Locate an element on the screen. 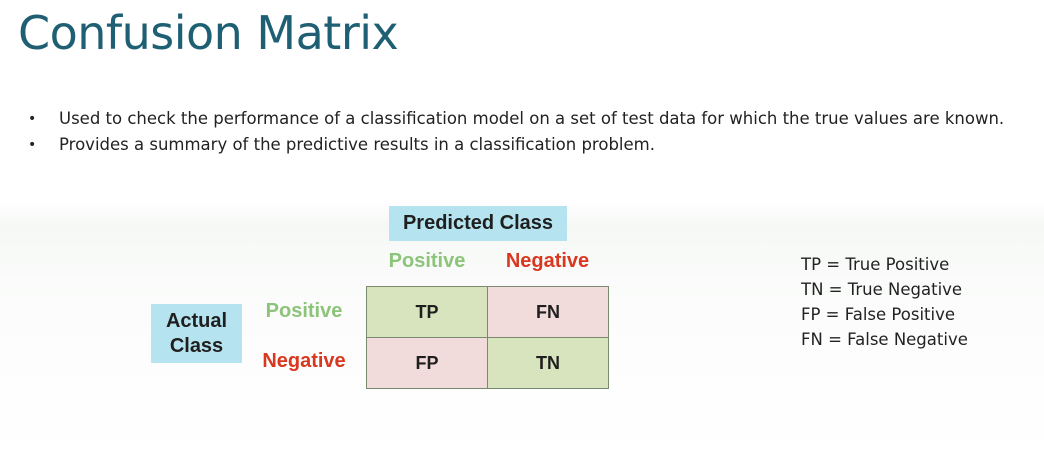  slide-title: Confusion Matrix is located at coordinates (208, 33).